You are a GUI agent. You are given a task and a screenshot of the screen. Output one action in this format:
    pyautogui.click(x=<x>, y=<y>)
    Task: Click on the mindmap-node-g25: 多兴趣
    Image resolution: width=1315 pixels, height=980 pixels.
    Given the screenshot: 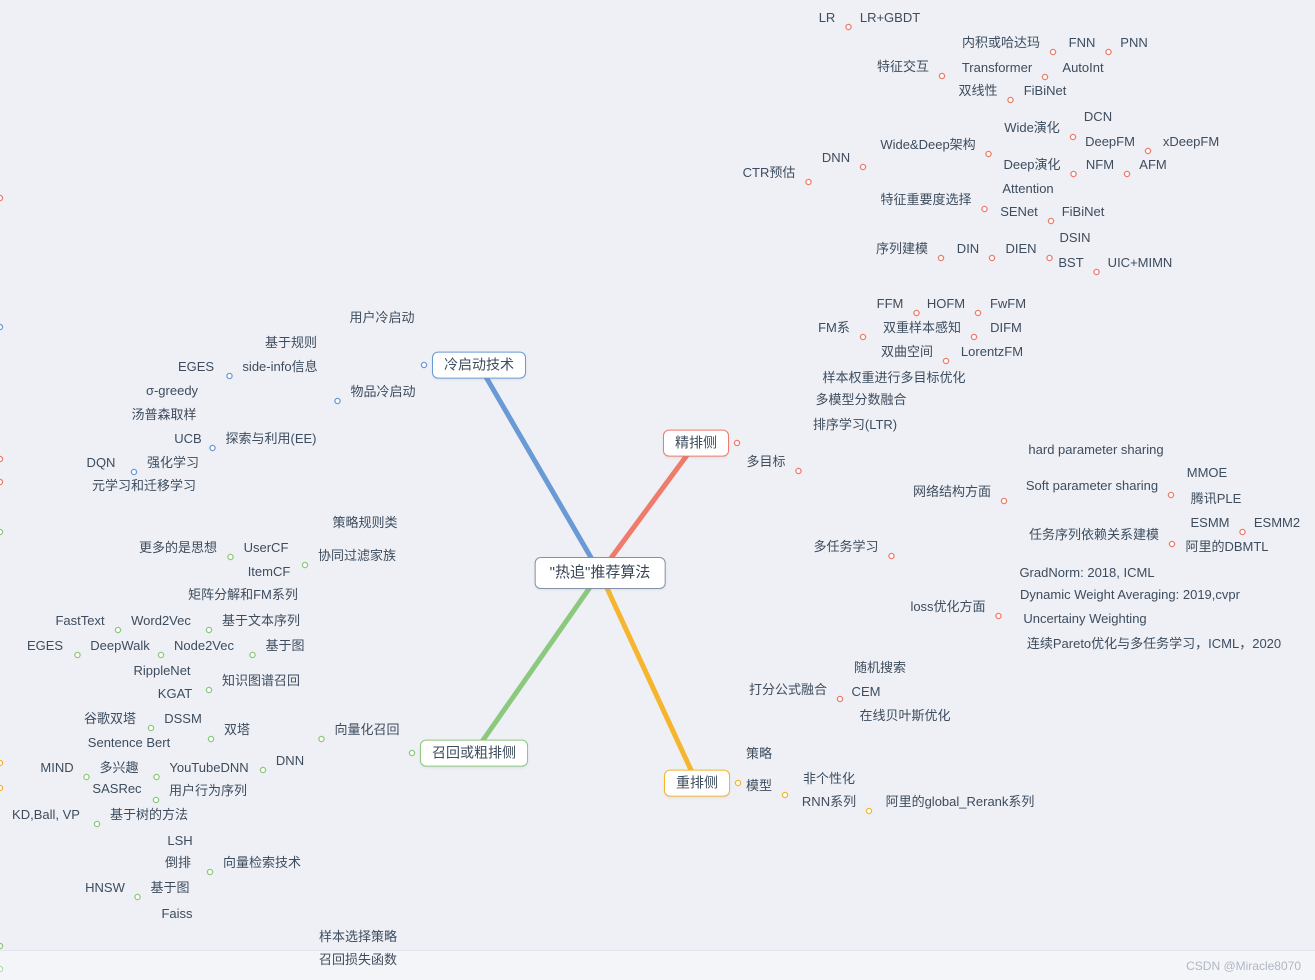 What is the action you would take?
    pyautogui.click(x=119, y=768)
    